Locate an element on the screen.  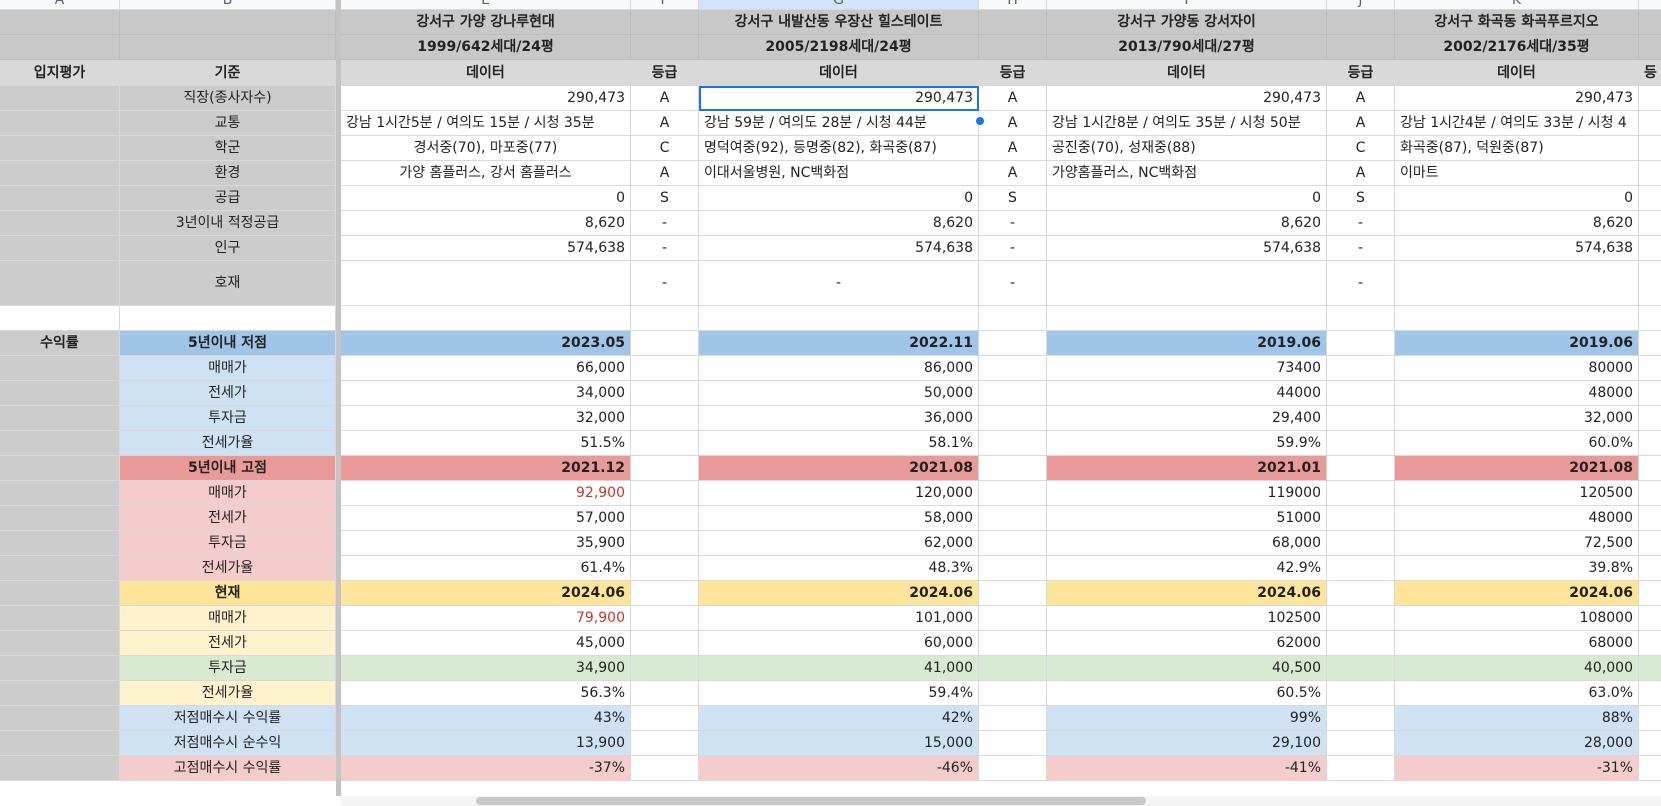
k-supply: 0 is located at coordinates (1517, 198).